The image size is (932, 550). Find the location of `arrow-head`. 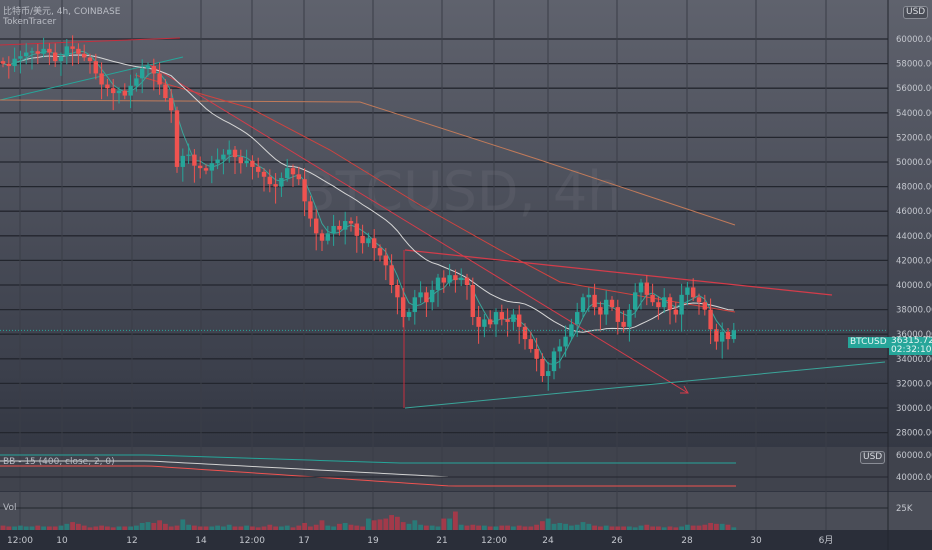

arrow-head is located at coordinates (684, 389).